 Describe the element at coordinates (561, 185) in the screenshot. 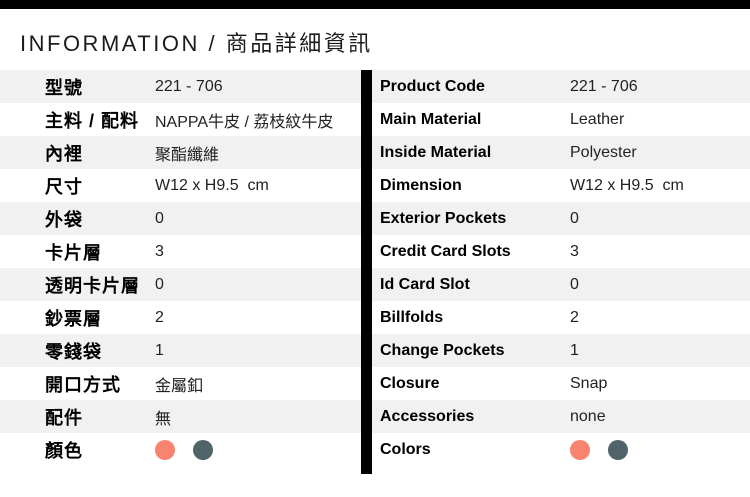

I see `table-row: Dimension W12 x H9.5 cm` at that location.